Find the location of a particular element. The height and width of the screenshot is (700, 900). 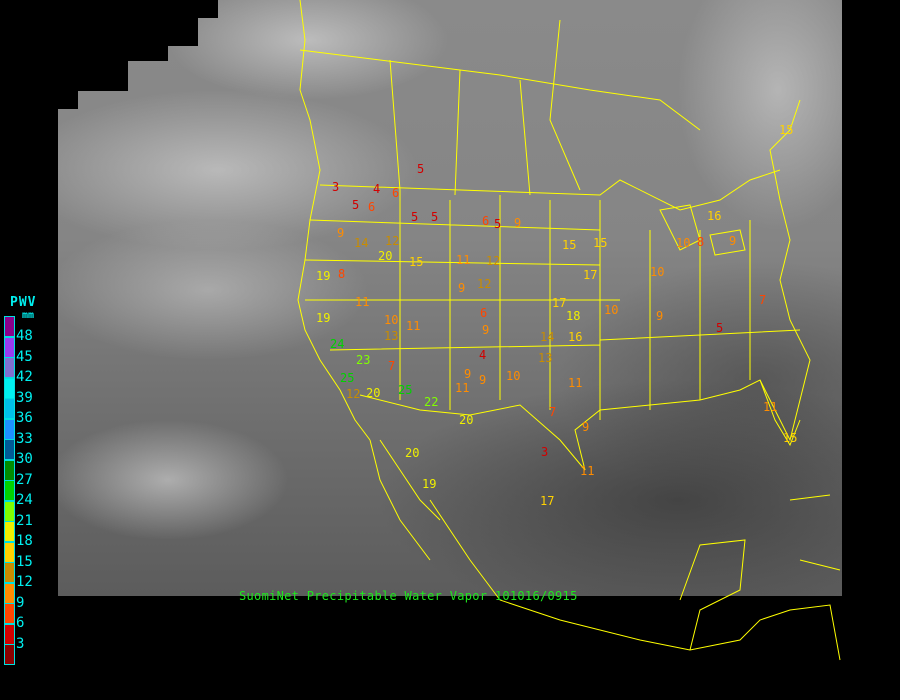

station-pwv-value: 4 is located at coordinates (483, 355).